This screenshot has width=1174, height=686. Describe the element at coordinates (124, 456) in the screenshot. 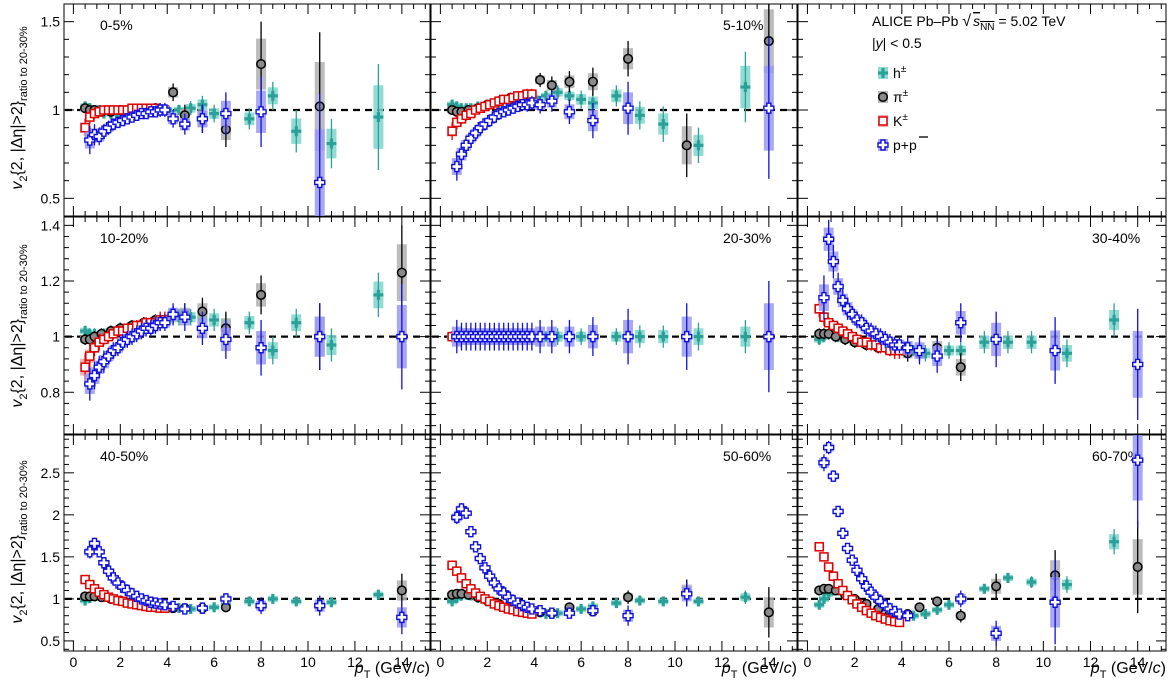

I see `centrality-label: 40-50%` at that location.